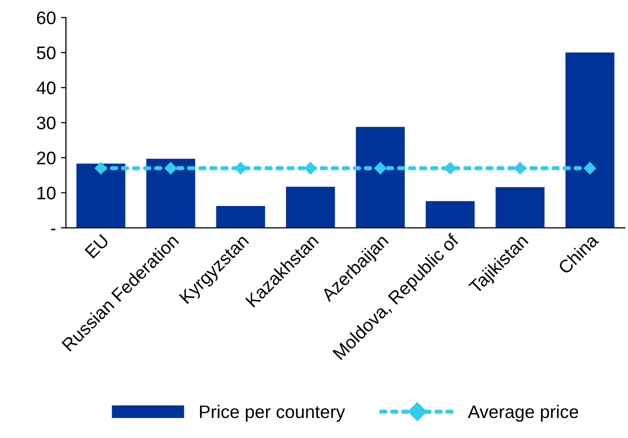  I want to click on y-tick-label: -, so click(53, 229).